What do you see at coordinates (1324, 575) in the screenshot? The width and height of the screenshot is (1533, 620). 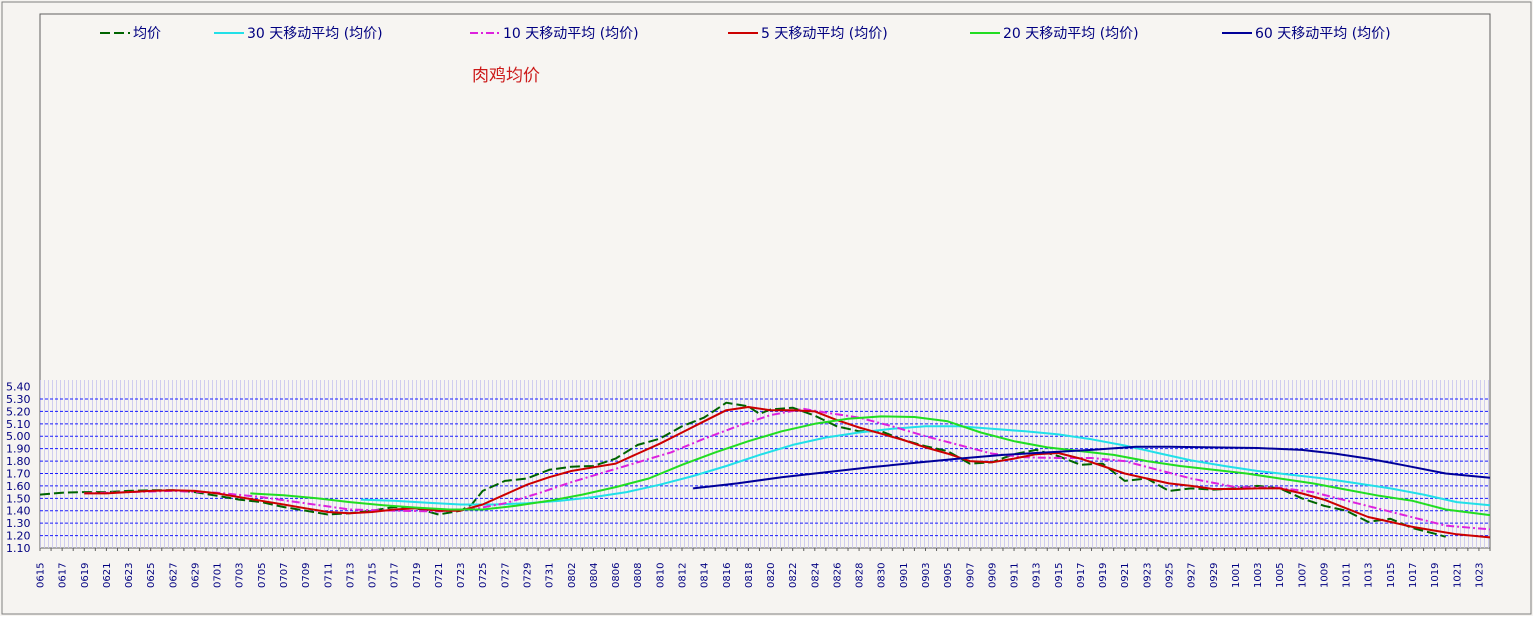 I see `x-tick-label: 1009` at bounding box center [1324, 575].